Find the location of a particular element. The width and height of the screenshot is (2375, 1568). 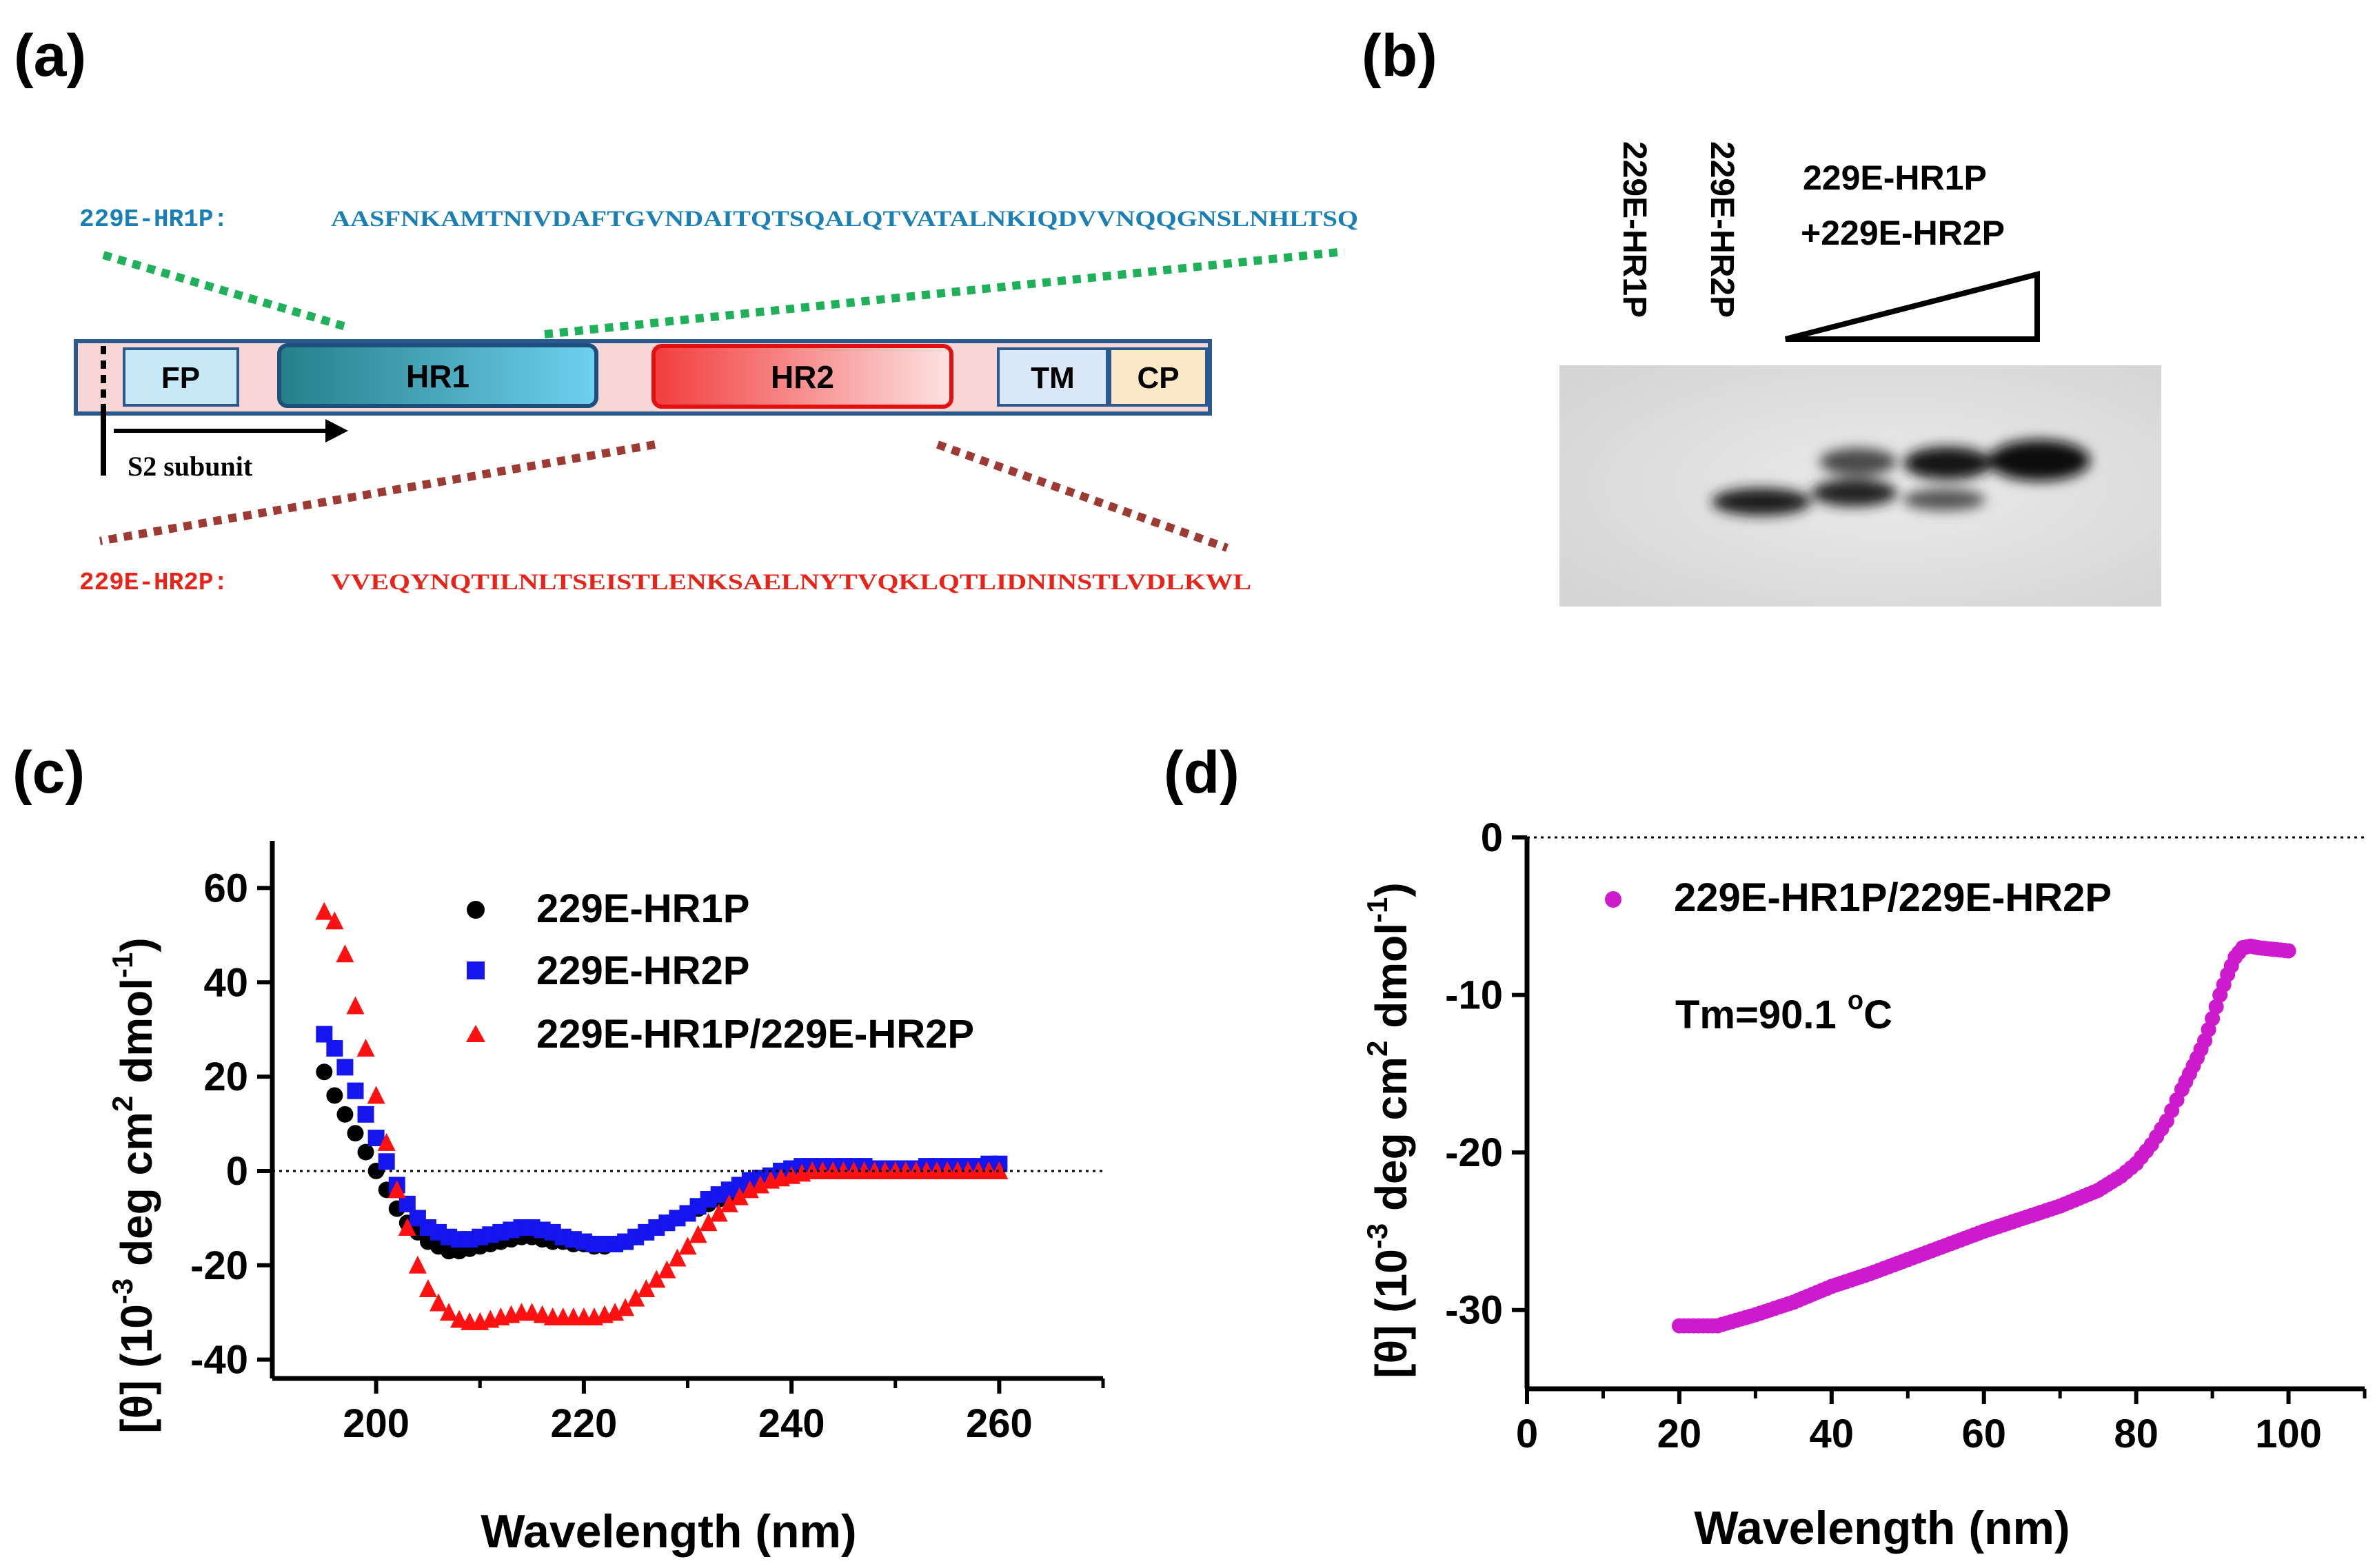

legend-label-complex-d: 229E-HR1P/229E-HR2P is located at coordinates (1893, 898).